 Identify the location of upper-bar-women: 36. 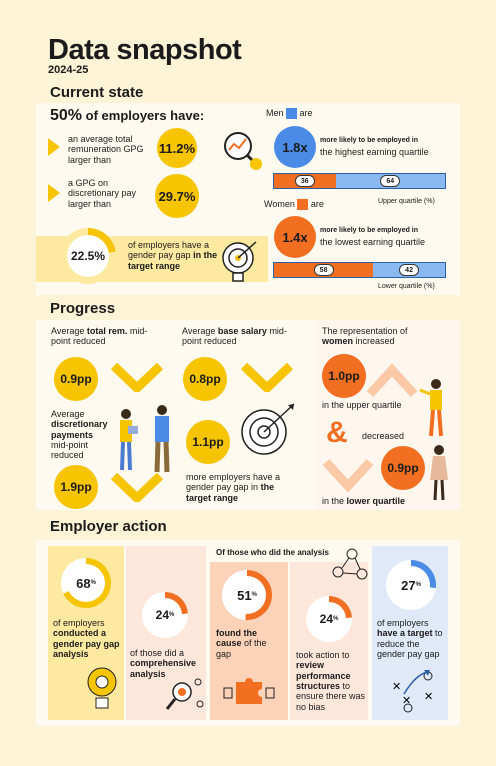
(305, 181).